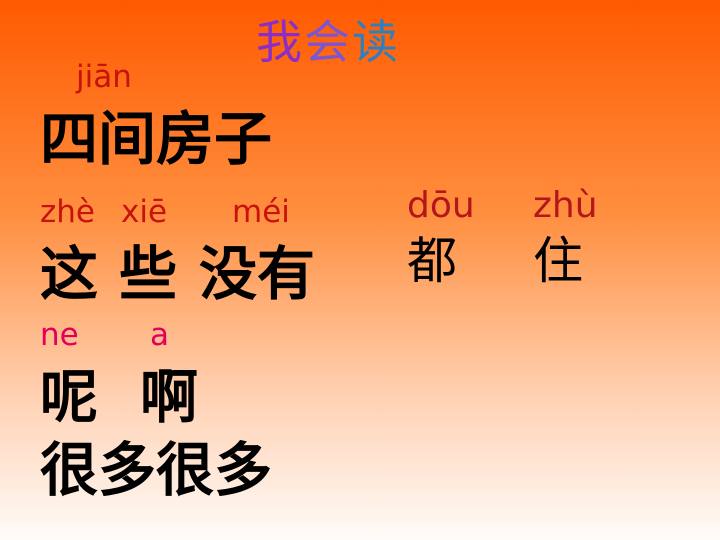  What do you see at coordinates (432, 261) in the screenshot?
I see `hanzi-dou: 都` at bounding box center [432, 261].